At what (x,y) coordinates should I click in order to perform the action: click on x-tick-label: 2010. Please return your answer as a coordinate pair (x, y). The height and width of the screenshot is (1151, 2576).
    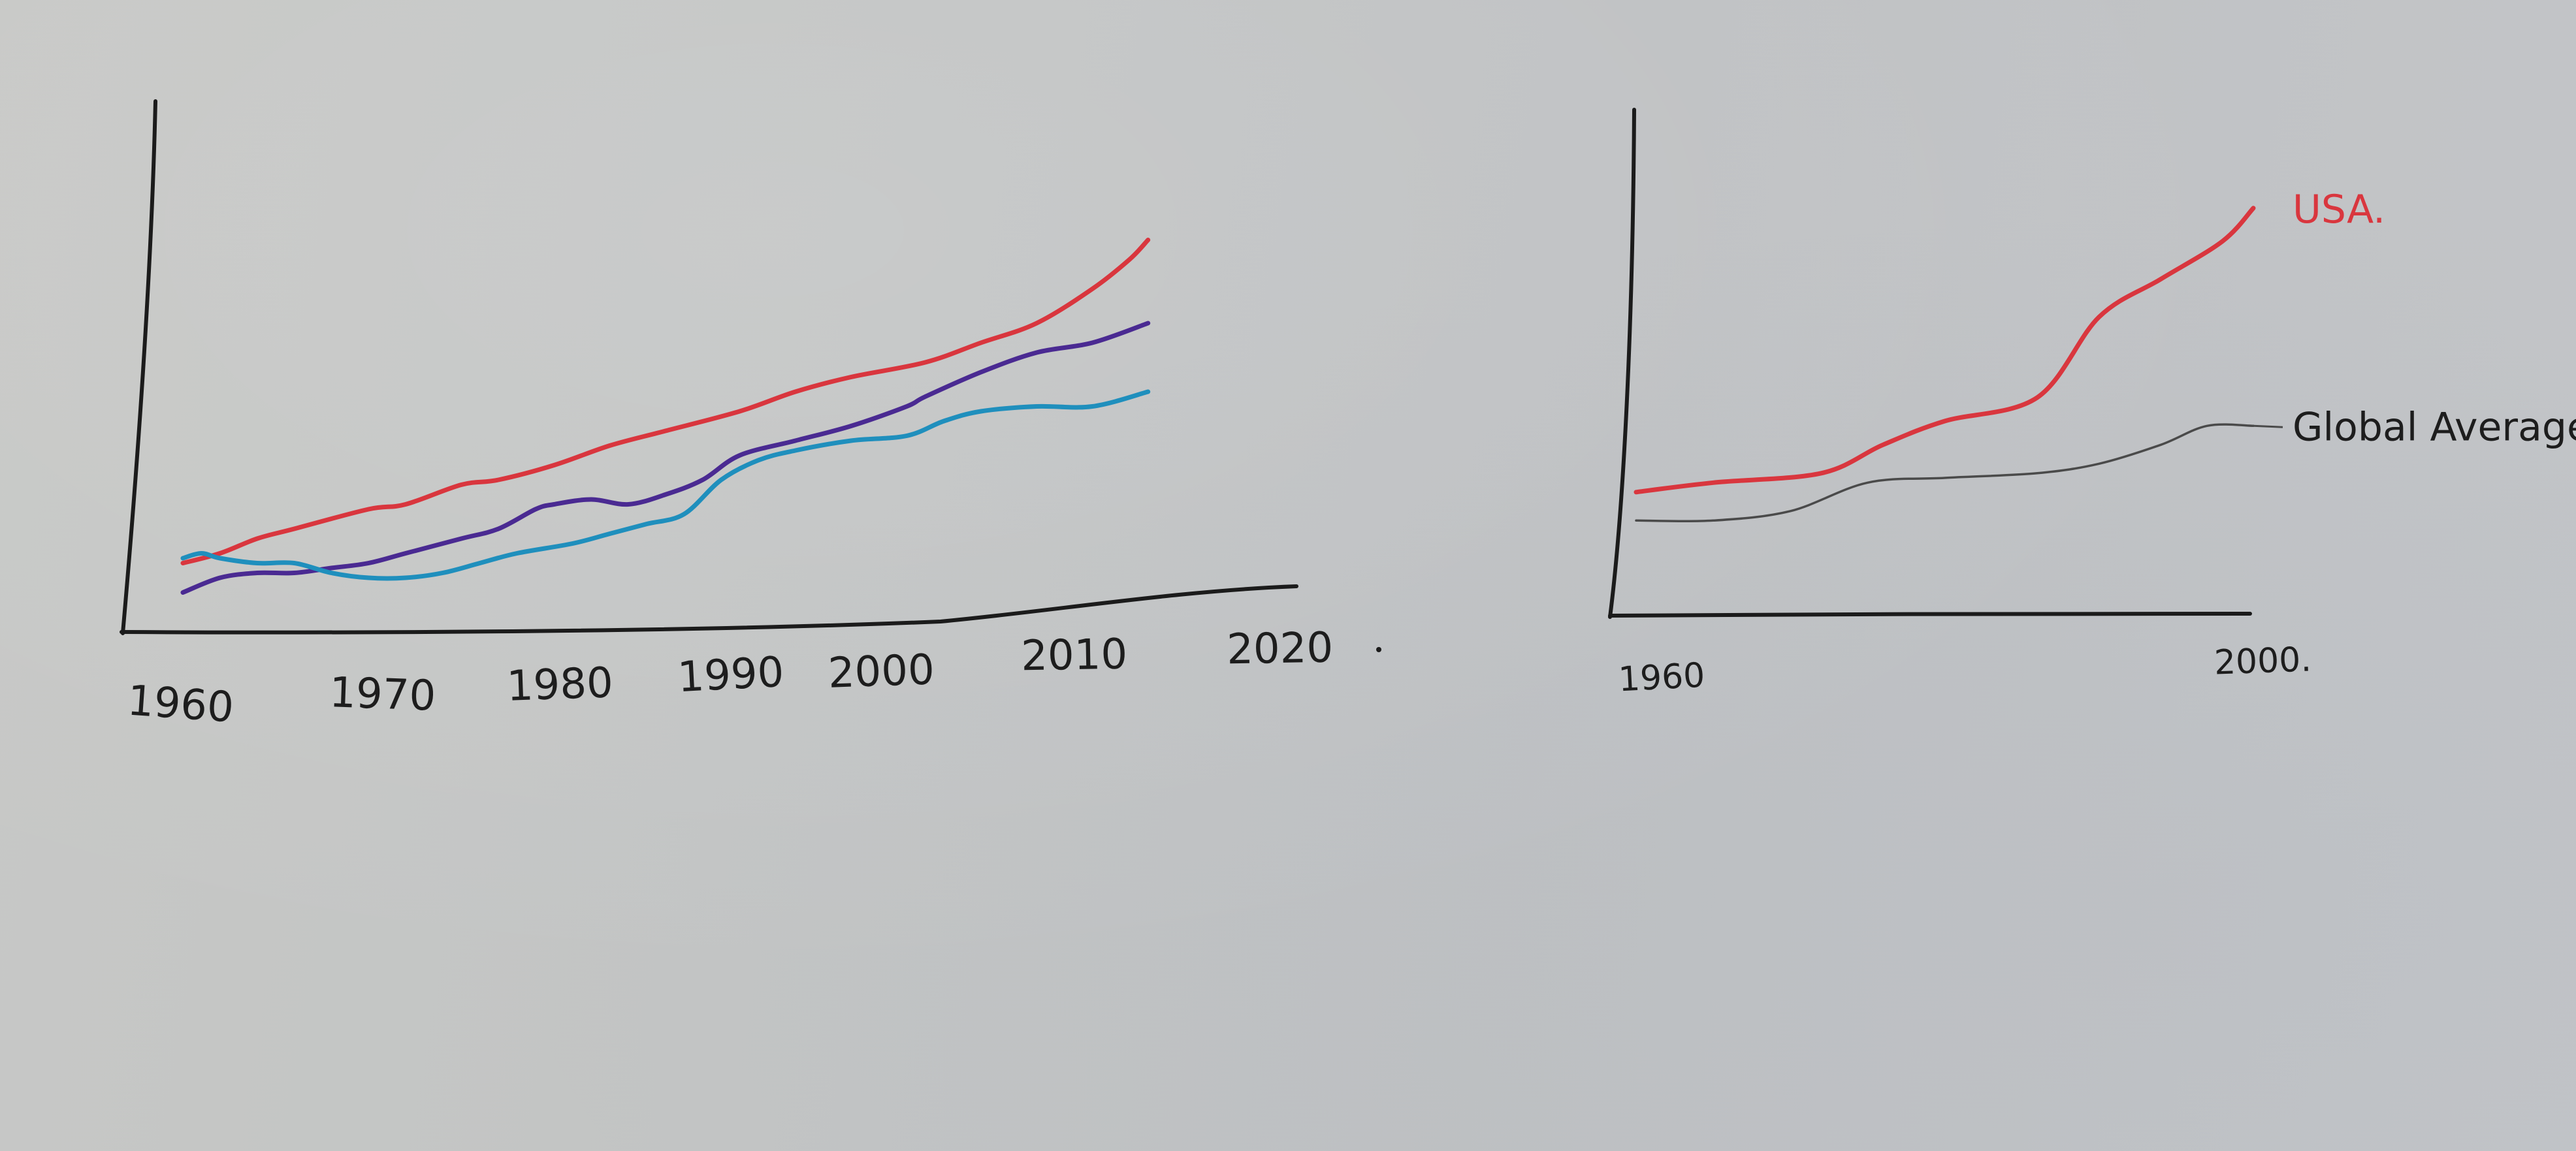
    Looking at the image, I should click on (1074, 656).